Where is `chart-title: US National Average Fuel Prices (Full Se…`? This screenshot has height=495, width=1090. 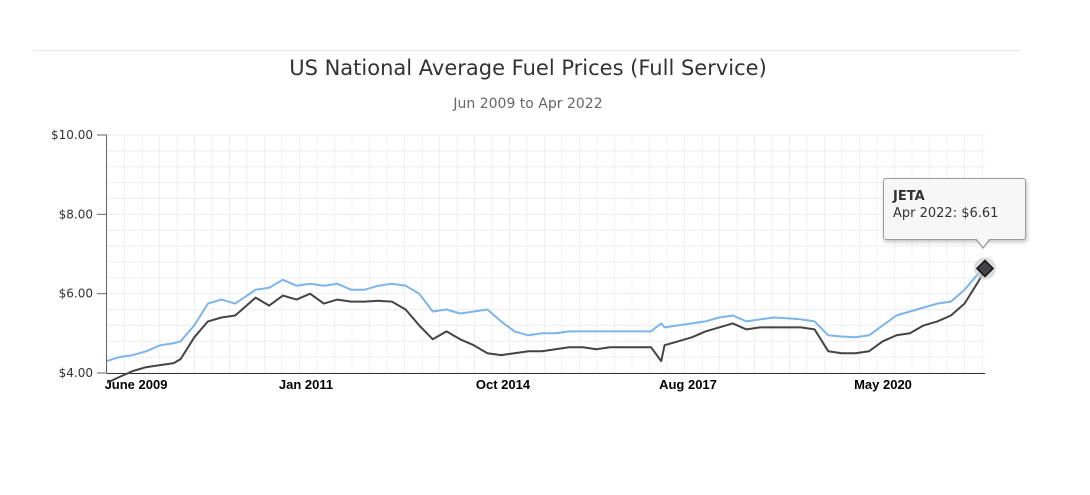
chart-title: US National Average Fuel Prices (Full Se… is located at coordinates (528, 68).